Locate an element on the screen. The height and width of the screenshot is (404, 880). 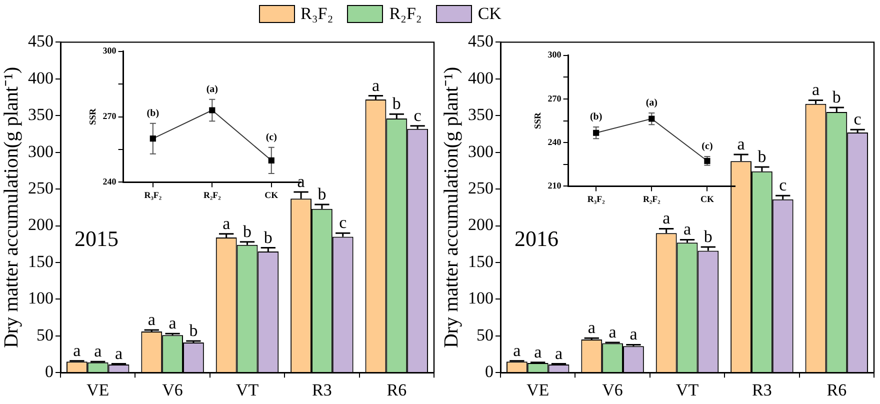
legend-label: CK is located at coordinates (490, 14).